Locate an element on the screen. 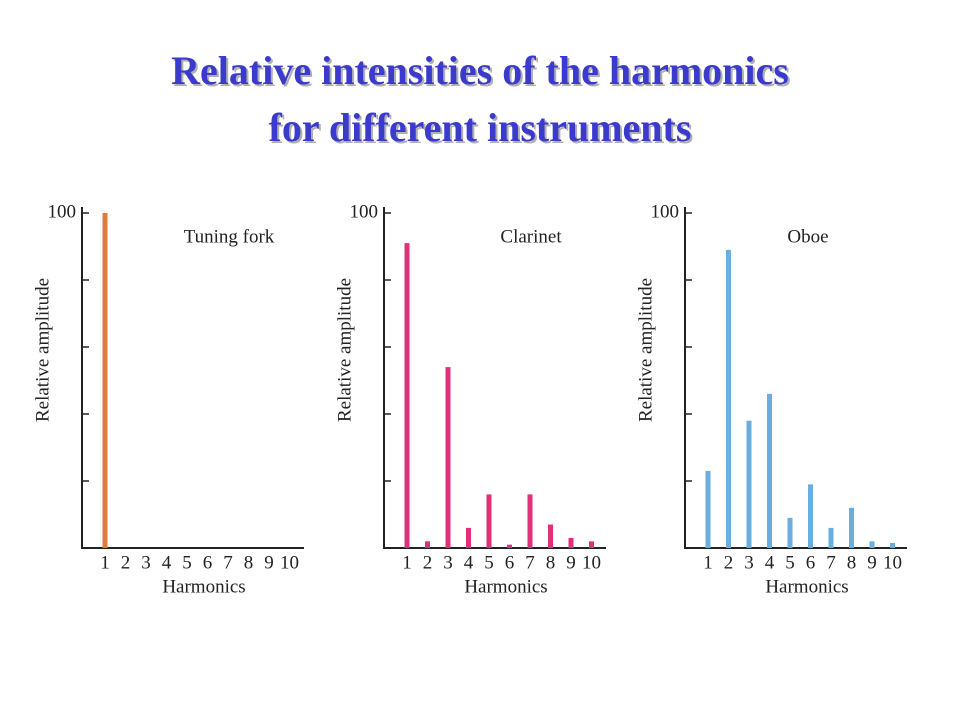 The height and width of the screenshot is (720, 960). chart-title: Oboe is located at coordinates (807, 236).